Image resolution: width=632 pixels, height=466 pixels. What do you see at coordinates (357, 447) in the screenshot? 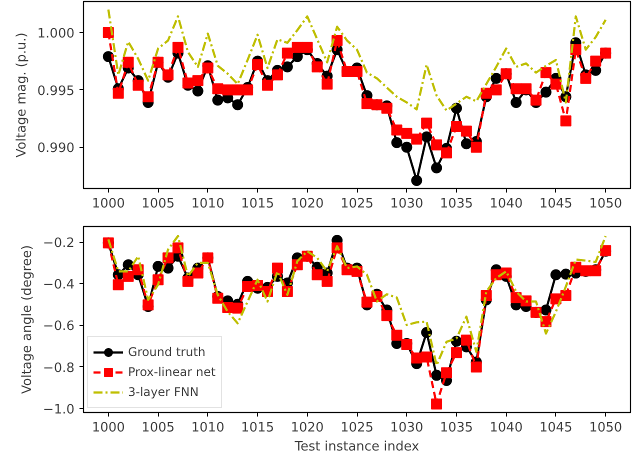
I see `x-axis-title: Test instance index` at bounding box center [357, 447].